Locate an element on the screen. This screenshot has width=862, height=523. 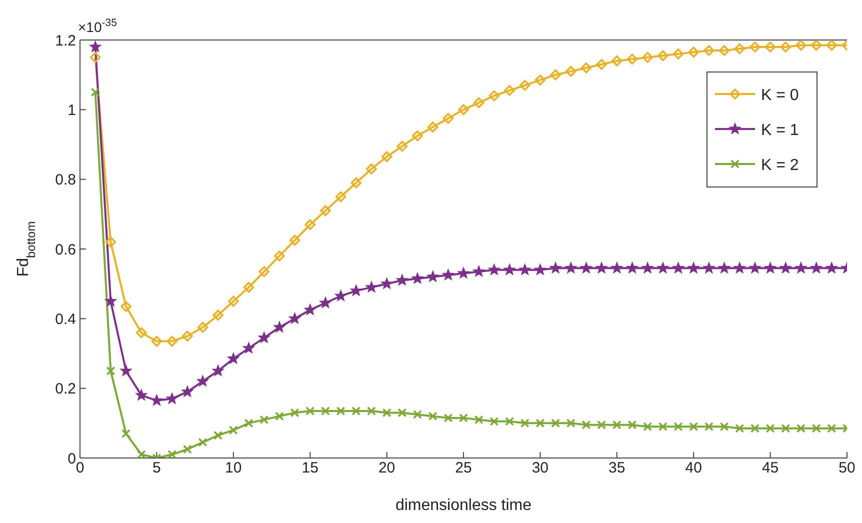
y-tick-label: 0.6 is located at coordinates (65, 249).